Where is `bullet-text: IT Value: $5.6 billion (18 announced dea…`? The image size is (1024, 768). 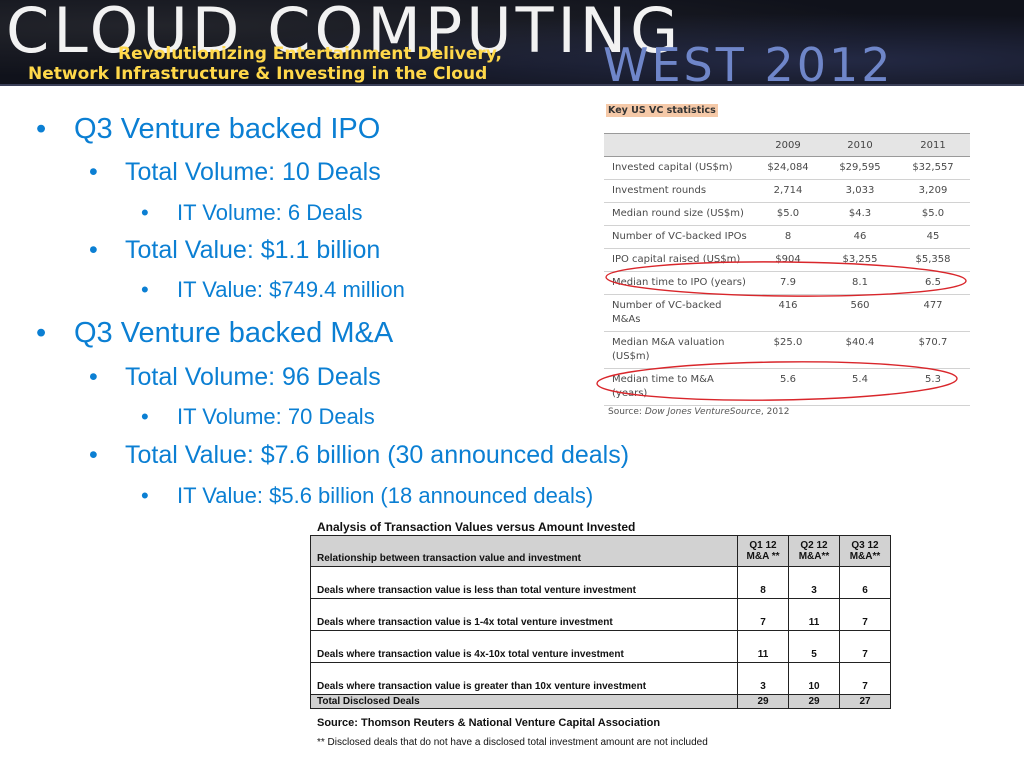
bullet-text: IT Value: $5.6 billion (18 announced dea… is located at coordinates (385, 495).